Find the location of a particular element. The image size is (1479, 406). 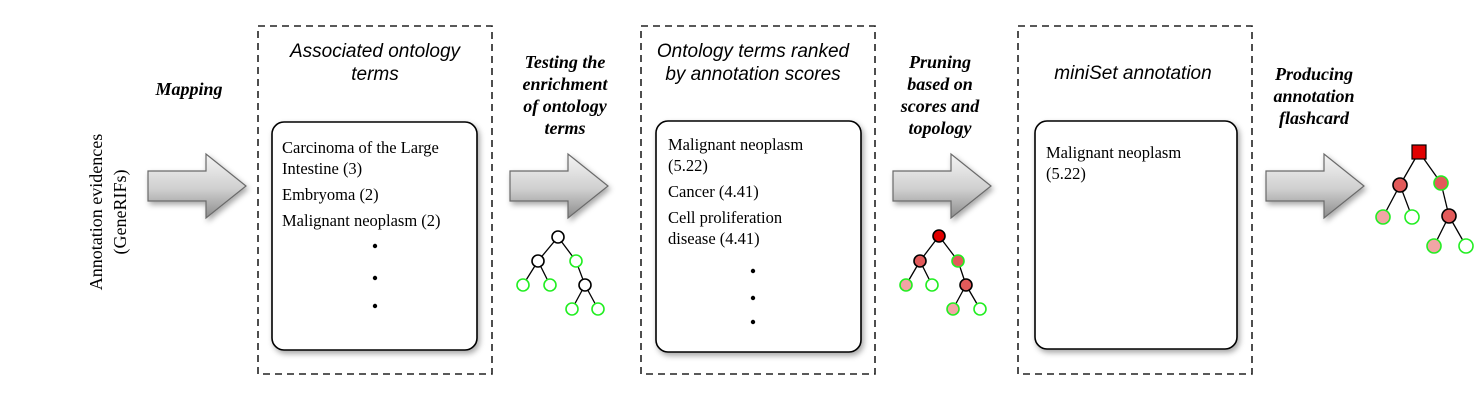

step-label-line: based on is located at coordinates (940, 84).